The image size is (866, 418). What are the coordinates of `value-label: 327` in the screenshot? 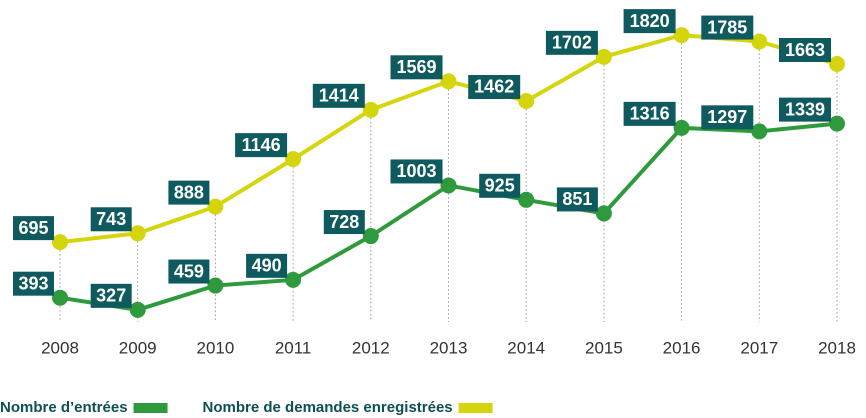 It's located at (111, 295).